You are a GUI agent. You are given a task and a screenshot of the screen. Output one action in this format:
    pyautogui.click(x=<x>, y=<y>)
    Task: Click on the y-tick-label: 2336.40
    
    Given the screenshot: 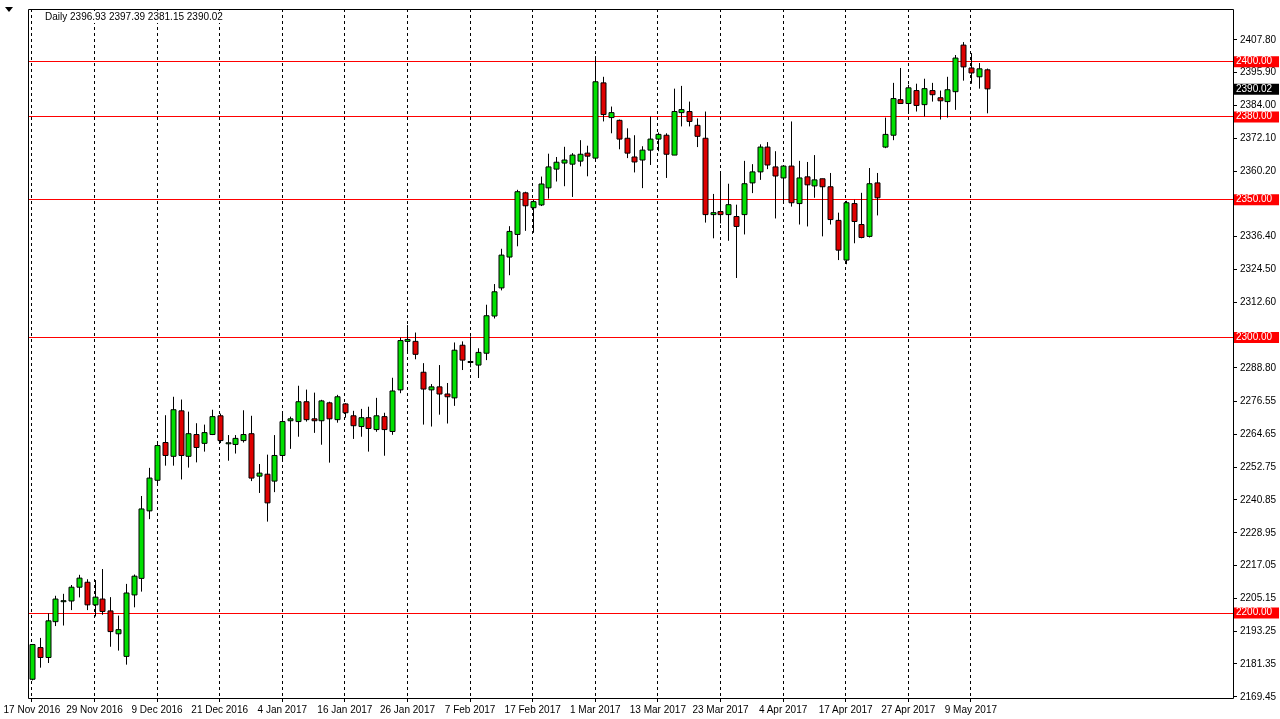 What is the action you would take?
    pyautogui.click(x=1258, y=236)
    